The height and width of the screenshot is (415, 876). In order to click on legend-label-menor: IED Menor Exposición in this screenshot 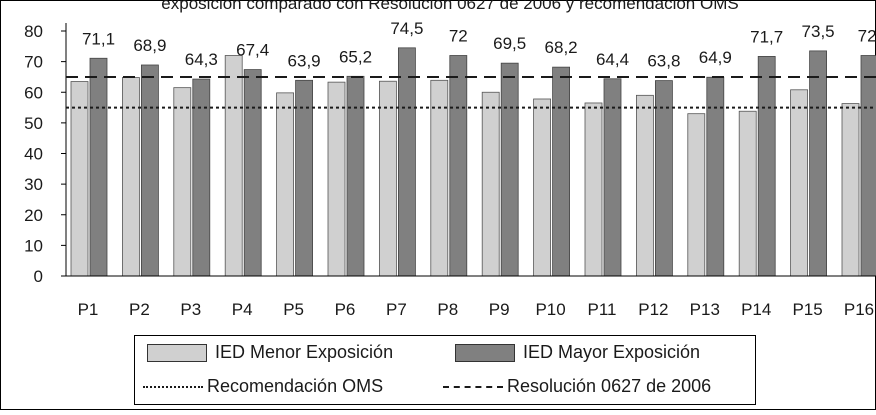, I will do `click(304, 352)`.